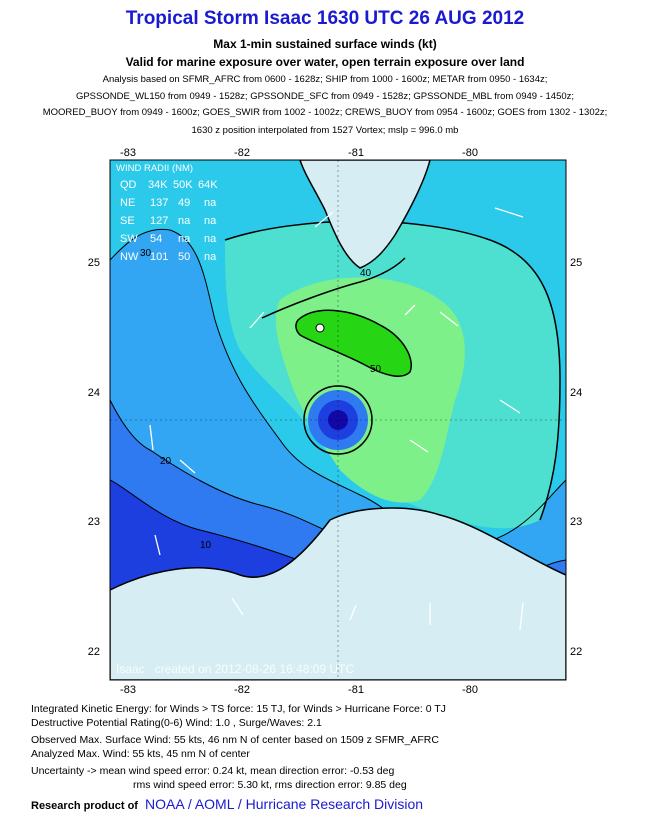 The width and height of the screenshot is (650, 832). What do you see at coordinates (184, 257) in the screenshot?
I see `wind-radii-nw-50k: 50` at bounding box center [184, 257].